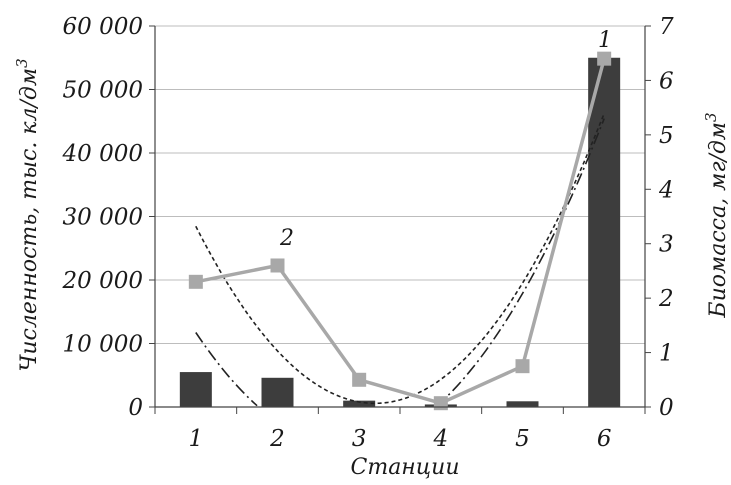 This screenshot has width=731, height=485. I want to click on y2-axis-title: Биомасса, мг/дм3, so click(716, 215).